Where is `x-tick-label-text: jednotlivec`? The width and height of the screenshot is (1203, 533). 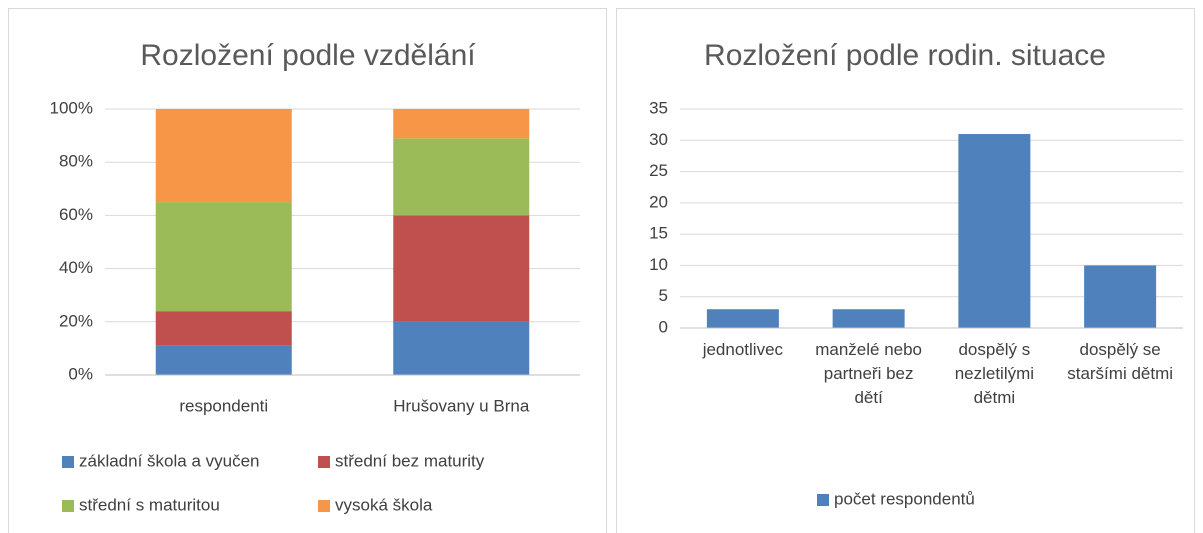 x-tick-label-text: jednotlivec is located at coordinates (743, 349).